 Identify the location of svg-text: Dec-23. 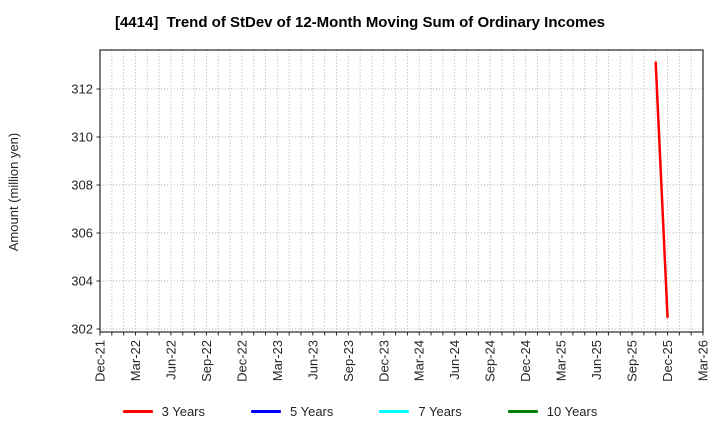
(383, 361).